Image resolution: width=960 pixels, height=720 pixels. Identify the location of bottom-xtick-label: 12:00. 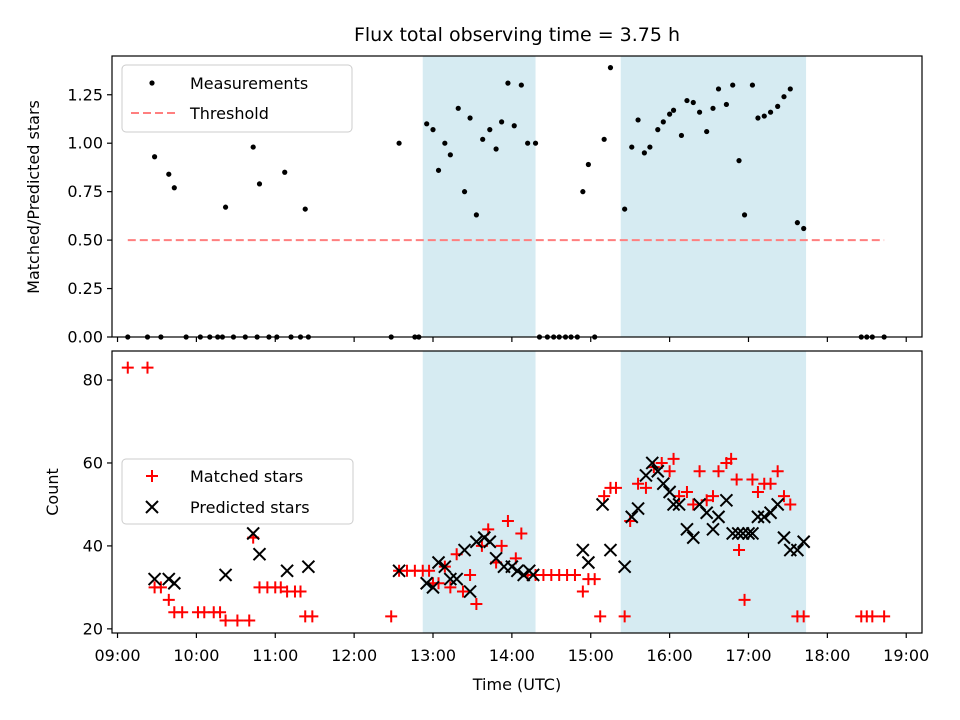
(354, 655).